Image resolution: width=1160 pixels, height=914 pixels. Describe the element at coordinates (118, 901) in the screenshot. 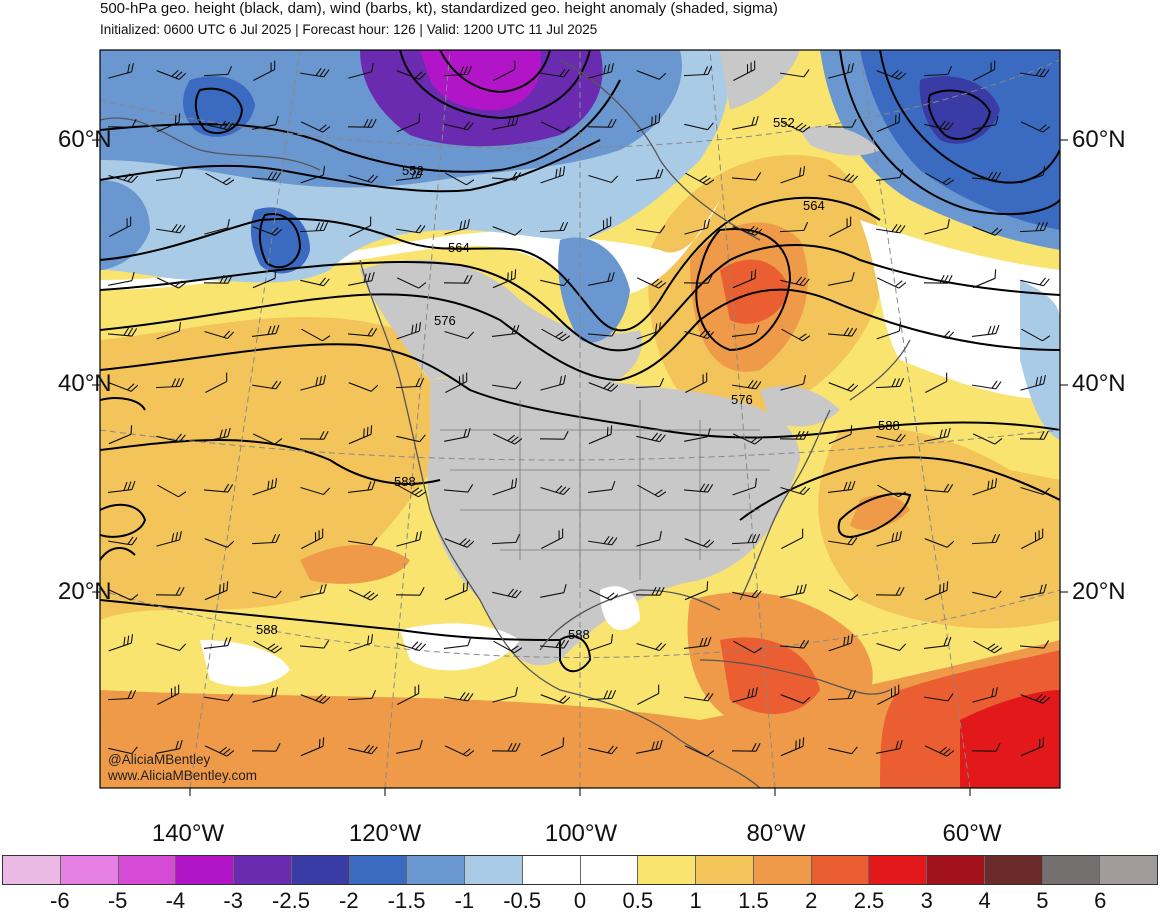

I see `colorbar-label: -5` at that location.